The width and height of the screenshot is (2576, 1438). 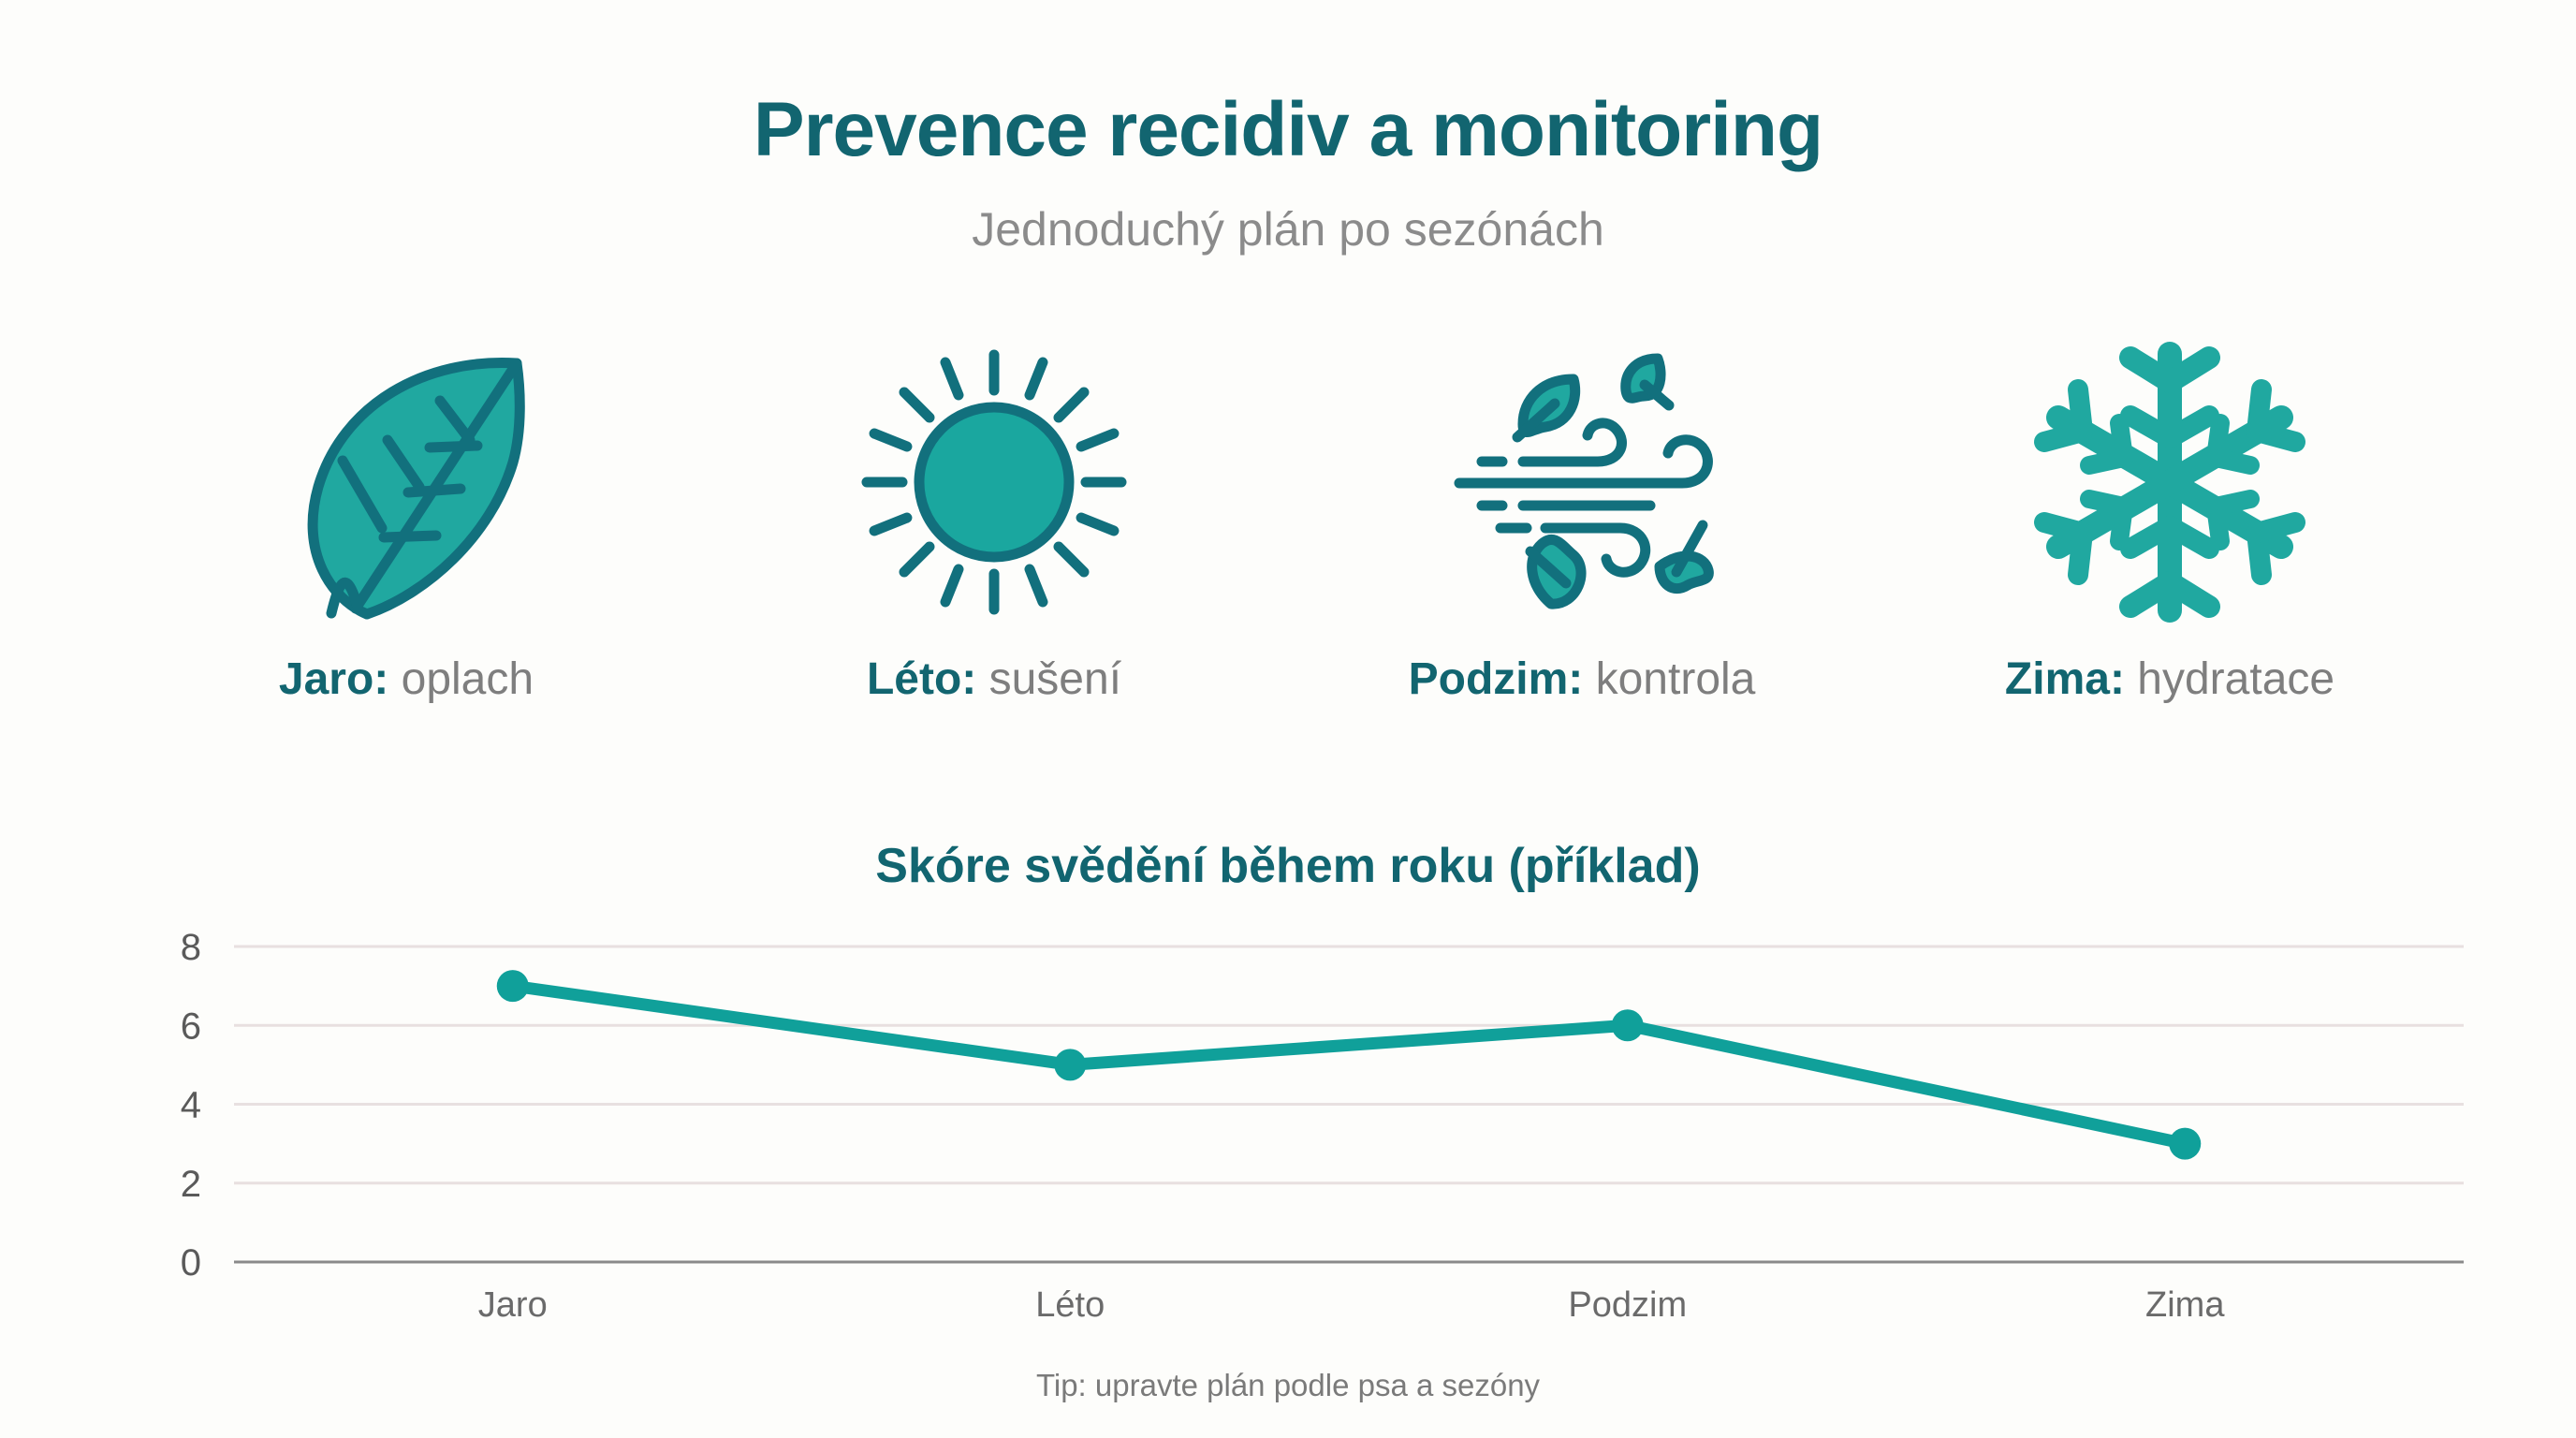 What do you see at coordinates (2236, 679) in the screenshot?
I see `season-action: hydratace` at bounding box center [2236, 679].